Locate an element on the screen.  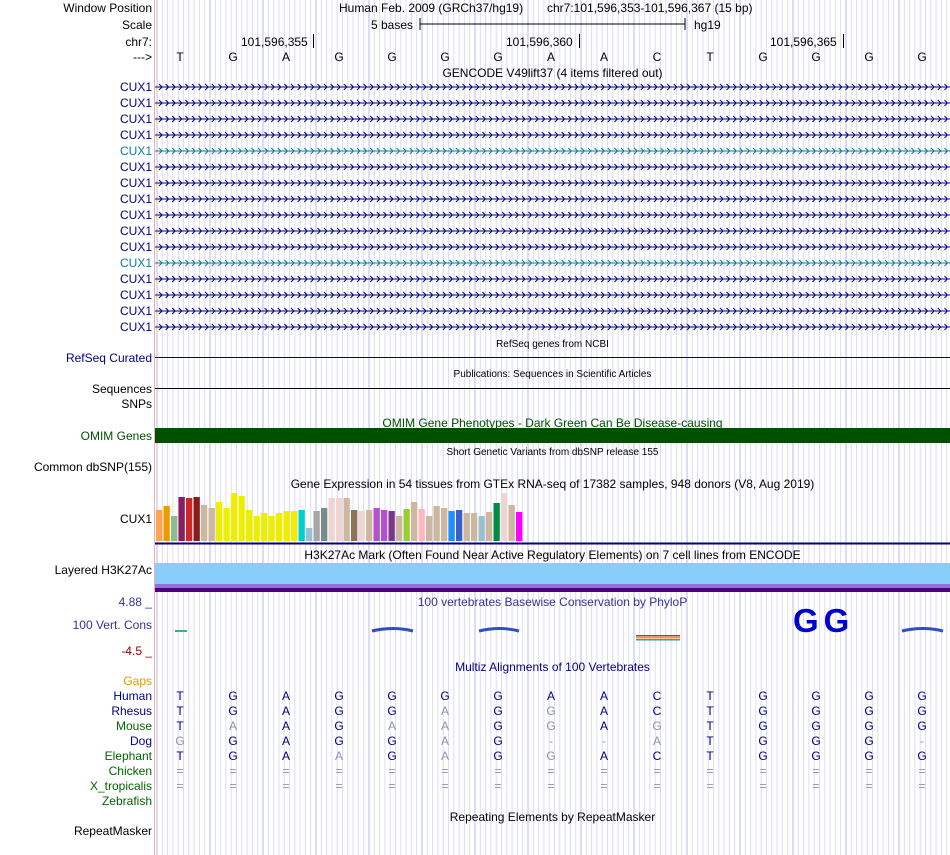
gtex-bar-chart is located at coordinates (552, 518).